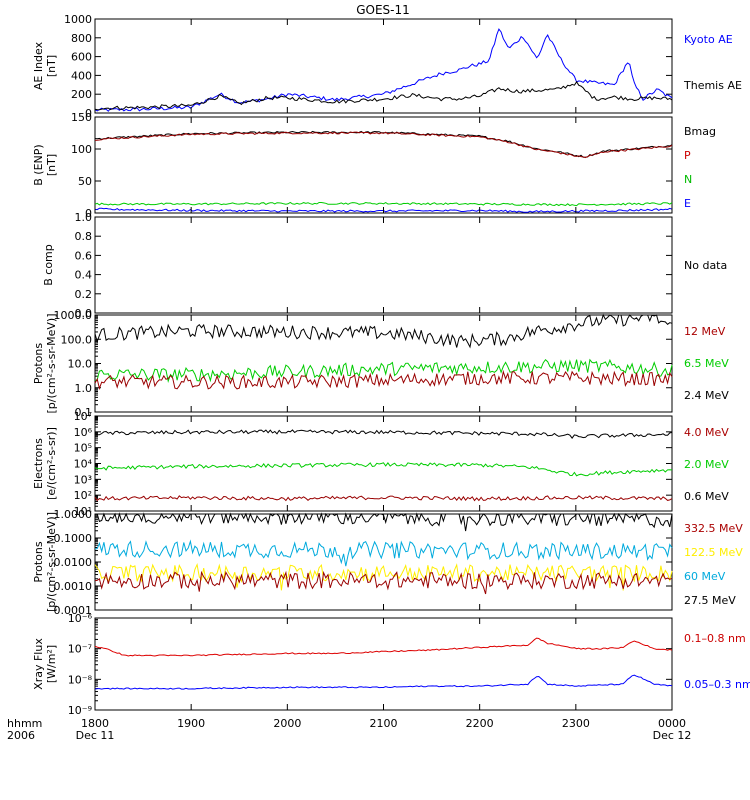  Describe the element at coordinates (38, 164) in the screenshot. I see `y-axis-label: B (ENP)` at that location.